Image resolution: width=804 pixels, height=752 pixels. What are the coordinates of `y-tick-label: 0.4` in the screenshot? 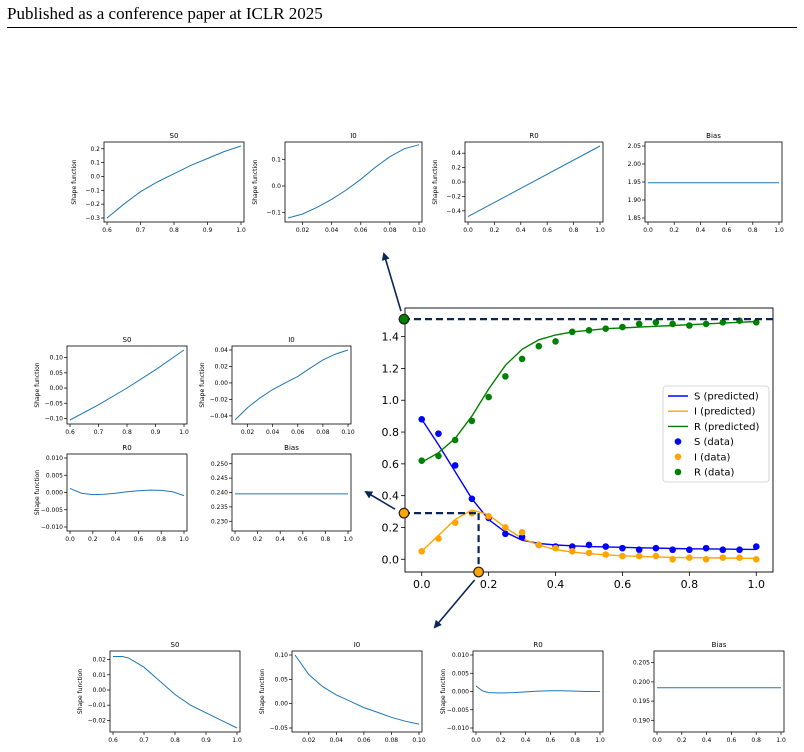 It's located at (456, 153).